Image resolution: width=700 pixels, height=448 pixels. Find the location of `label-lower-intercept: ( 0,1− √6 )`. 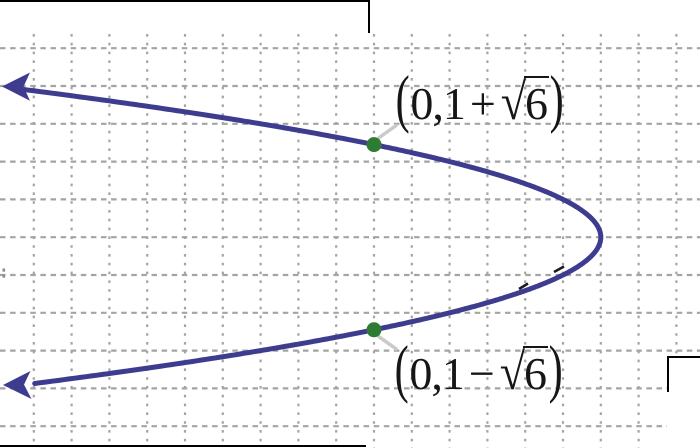

label-lower-intercept: ( 0,1− √6 ) is located at coordinates (478, 369).